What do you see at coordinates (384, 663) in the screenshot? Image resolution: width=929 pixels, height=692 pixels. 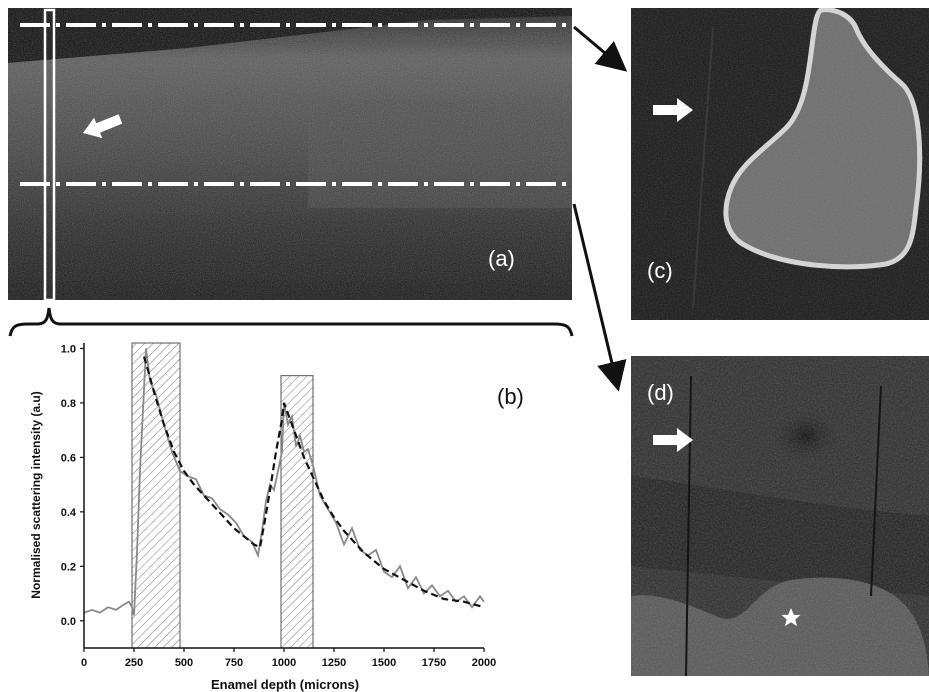 I see `x-tick-label: 1500` at bounding box center [384, 663].